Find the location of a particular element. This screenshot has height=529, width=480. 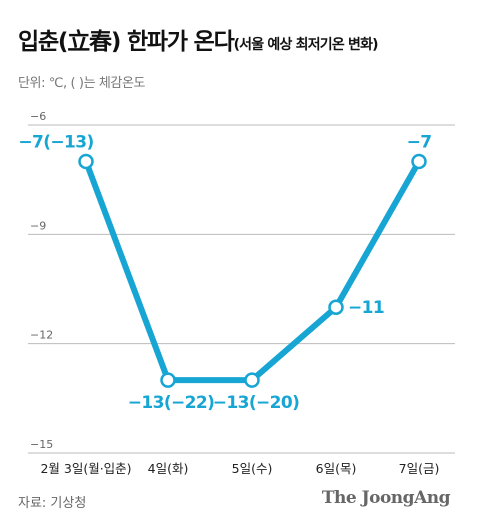

y-tick-label: −15 is located at coordinates (41, 444).